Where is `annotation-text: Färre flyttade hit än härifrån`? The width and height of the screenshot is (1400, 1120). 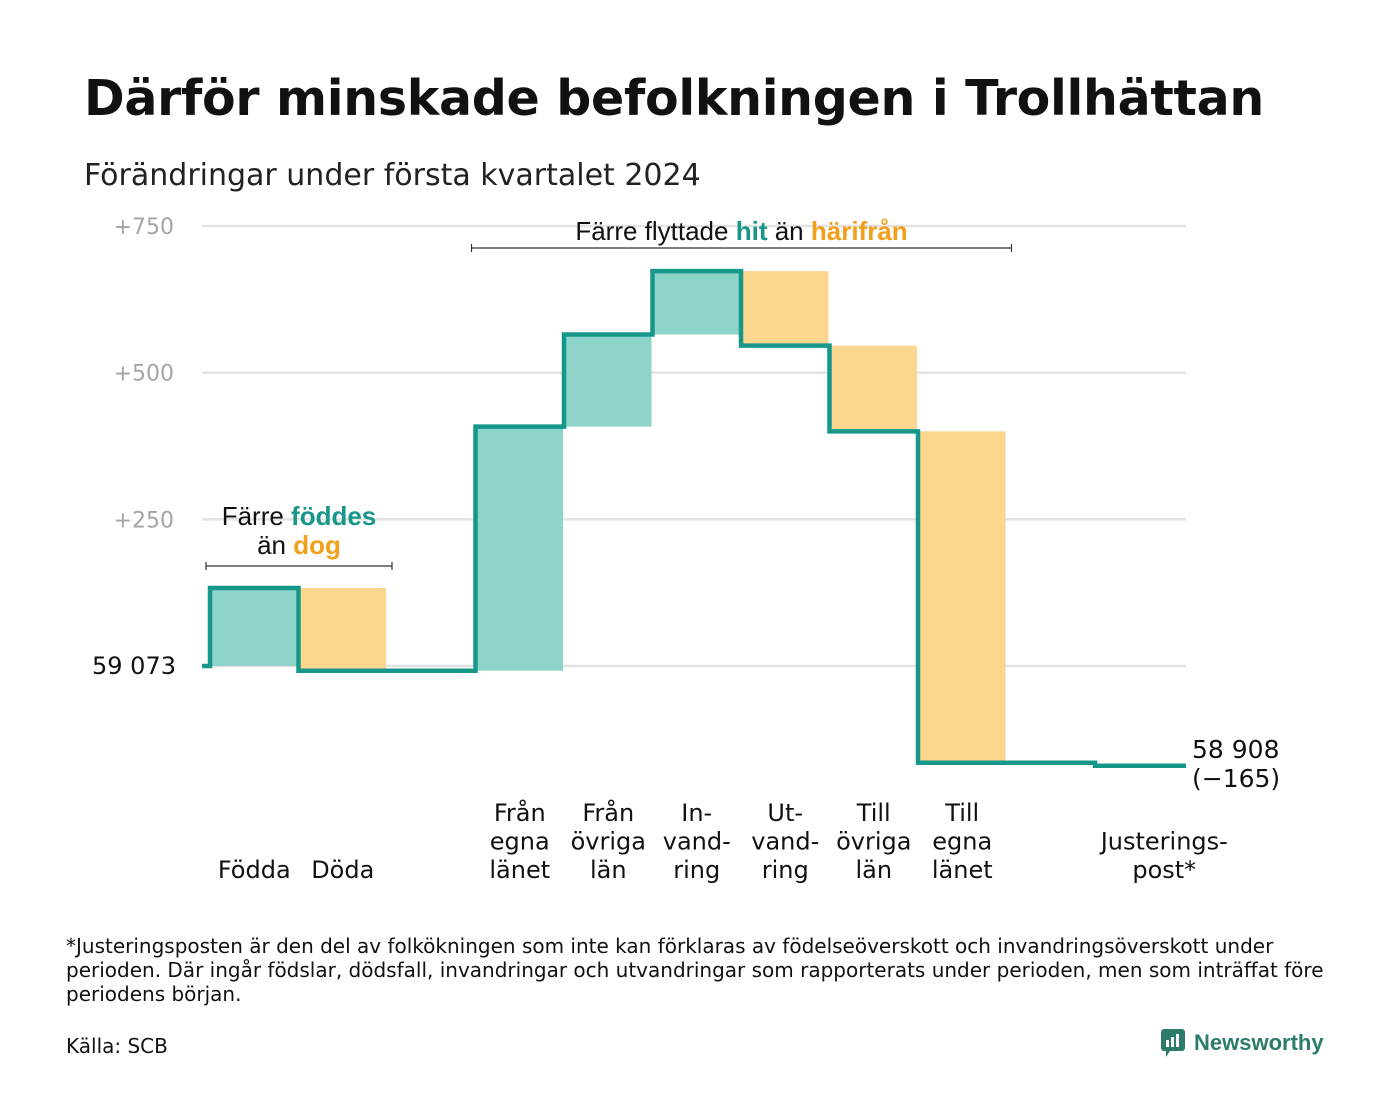 annotation-text: Färre flyttade hit än härifrån is located at coordinates (741, 231).